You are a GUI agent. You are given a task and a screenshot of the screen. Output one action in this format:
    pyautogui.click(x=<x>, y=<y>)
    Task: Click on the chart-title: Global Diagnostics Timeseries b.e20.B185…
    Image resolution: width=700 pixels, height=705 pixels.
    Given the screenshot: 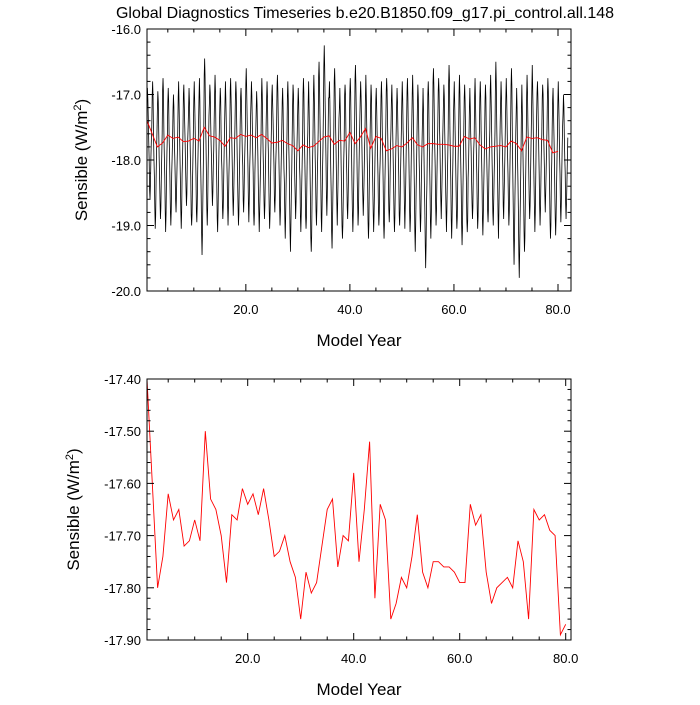 What is the action you would take?
    pyautogui.click(x=365, y=13)
    